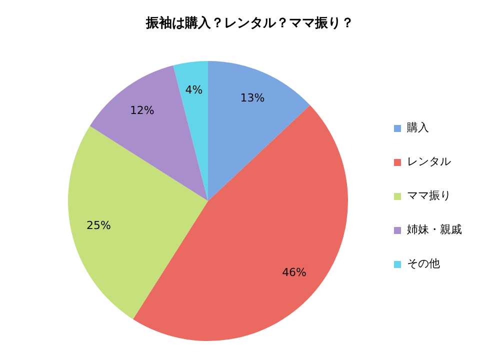 The image size is (500, 359). I want to click on data-label: 12%, so click(142, 110).